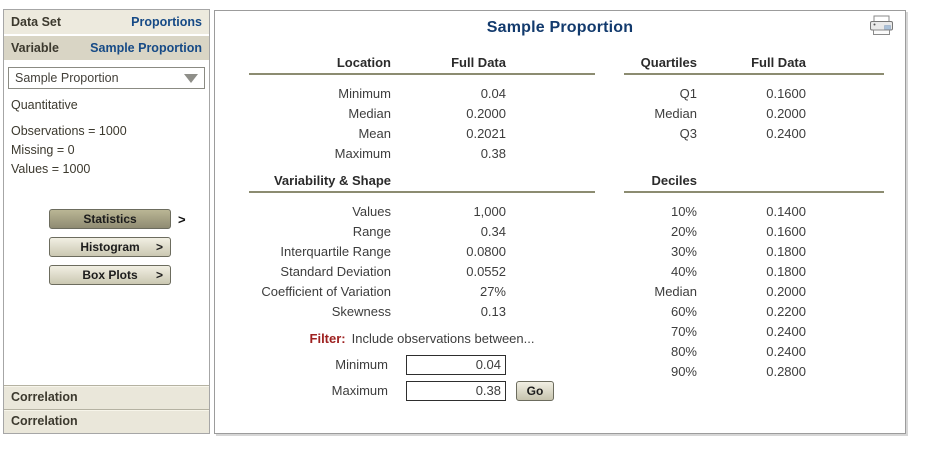 The height and width of the screenshot is (449, 936). I want to click on row-label: Minimum, so click(364, 93).